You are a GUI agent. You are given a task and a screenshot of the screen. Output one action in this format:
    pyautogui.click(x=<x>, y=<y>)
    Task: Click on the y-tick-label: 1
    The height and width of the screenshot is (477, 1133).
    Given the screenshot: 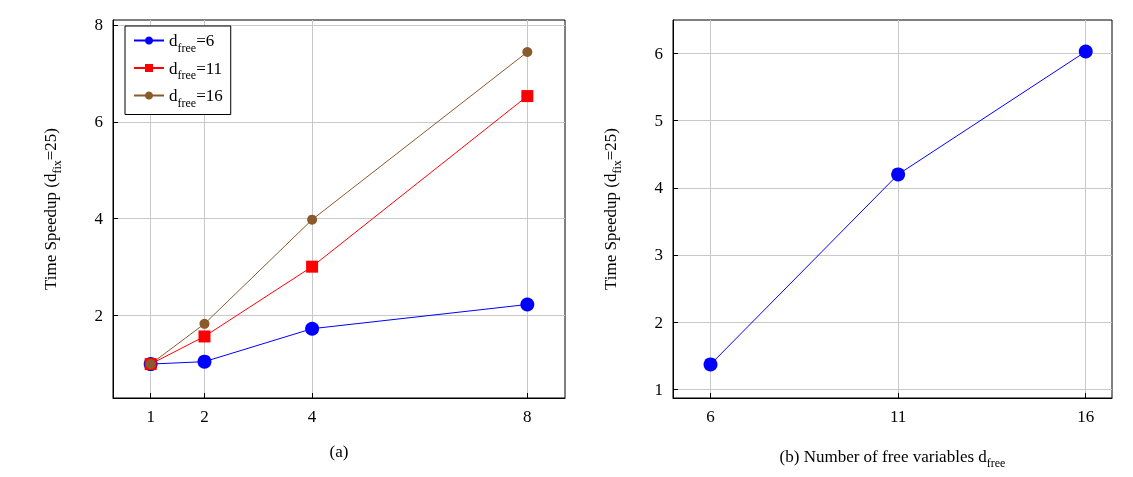 What is the action you would take?
    pyautogui.click(x=658, y=389)
    